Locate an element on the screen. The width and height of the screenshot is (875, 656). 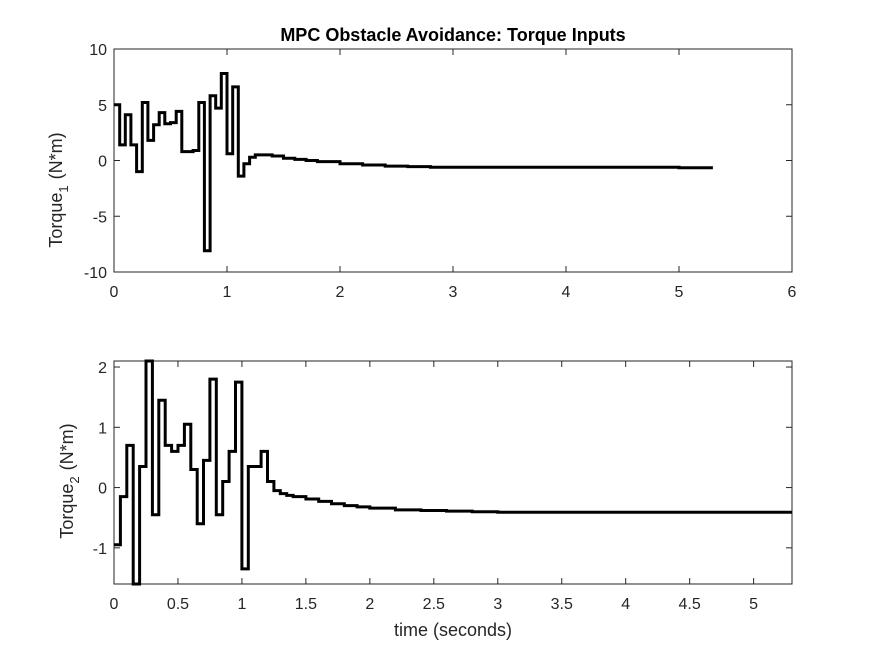
x-axis-label: time (seconds) is located at coordinates (453, 630).